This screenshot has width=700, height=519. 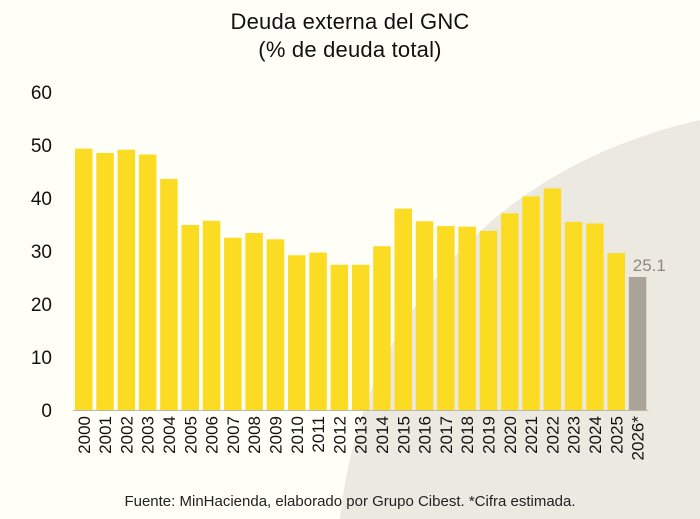 What do you see at coordinates (467, 435) in the screenshot?
I see `x-tick-label: 2018` at bounding box center [467, 435].